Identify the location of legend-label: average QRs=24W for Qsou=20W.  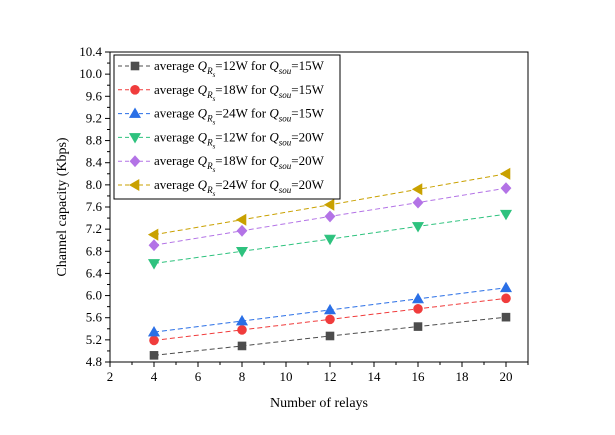
(239, 187).